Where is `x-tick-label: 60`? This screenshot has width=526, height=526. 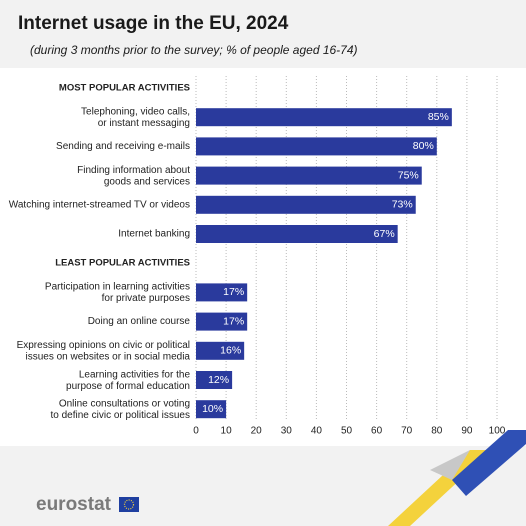 x-tick-label: 60 is located at coordinates (377, 431).